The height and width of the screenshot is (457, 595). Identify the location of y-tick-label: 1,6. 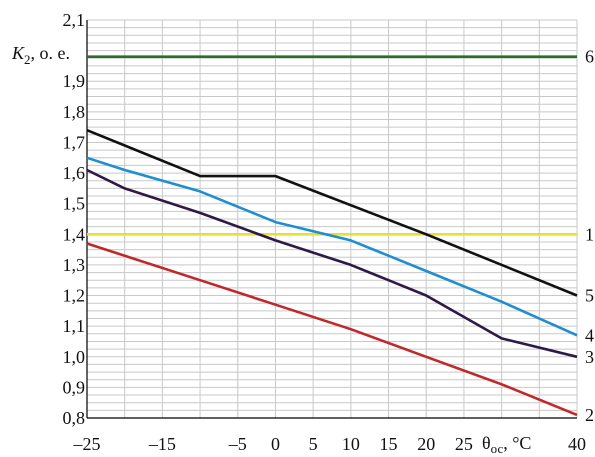
(74, 173).